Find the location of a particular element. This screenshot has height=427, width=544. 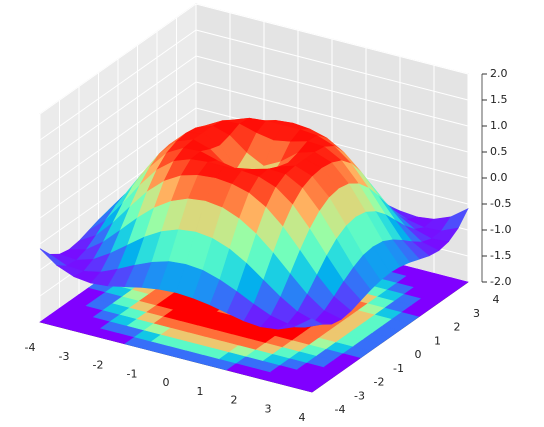

y-tick-label: 2 is located at coordinates (457, 327).